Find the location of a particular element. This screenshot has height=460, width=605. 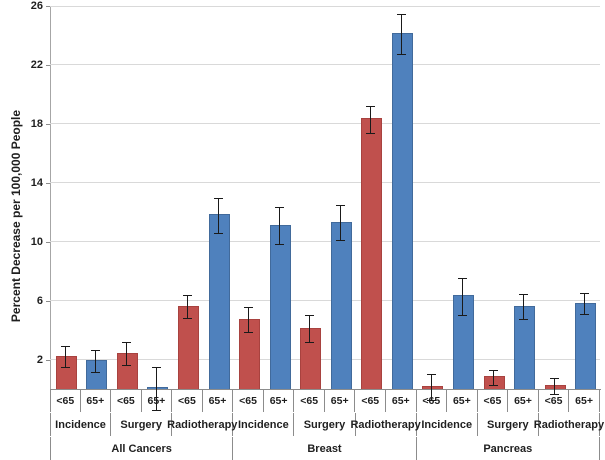

axis-label-breast: Breast is located at coordinates (325, 448).